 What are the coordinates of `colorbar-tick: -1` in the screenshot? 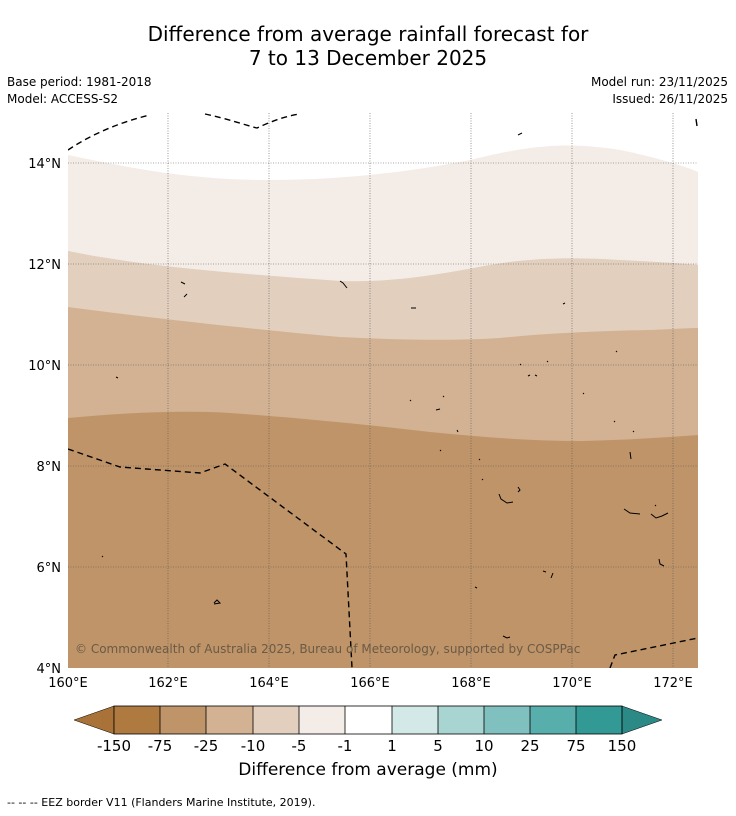 It's located at (345, 746).